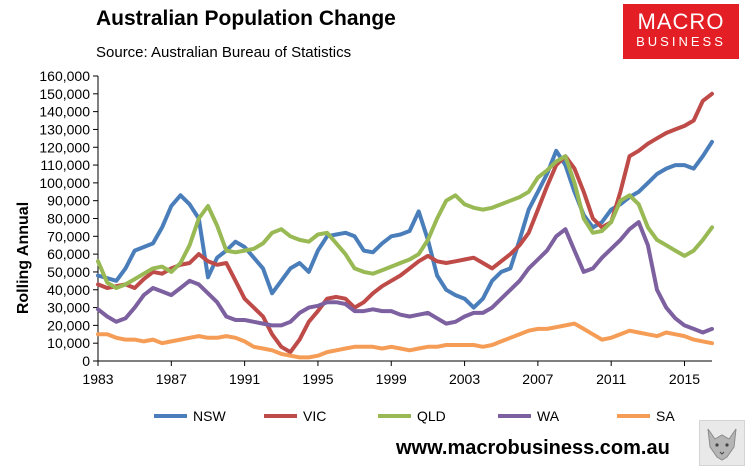  What do you see at coordinates (68, 201) in the screenshot?
I see `y-tick-label: 90,000` at bounding box center [68, 201].